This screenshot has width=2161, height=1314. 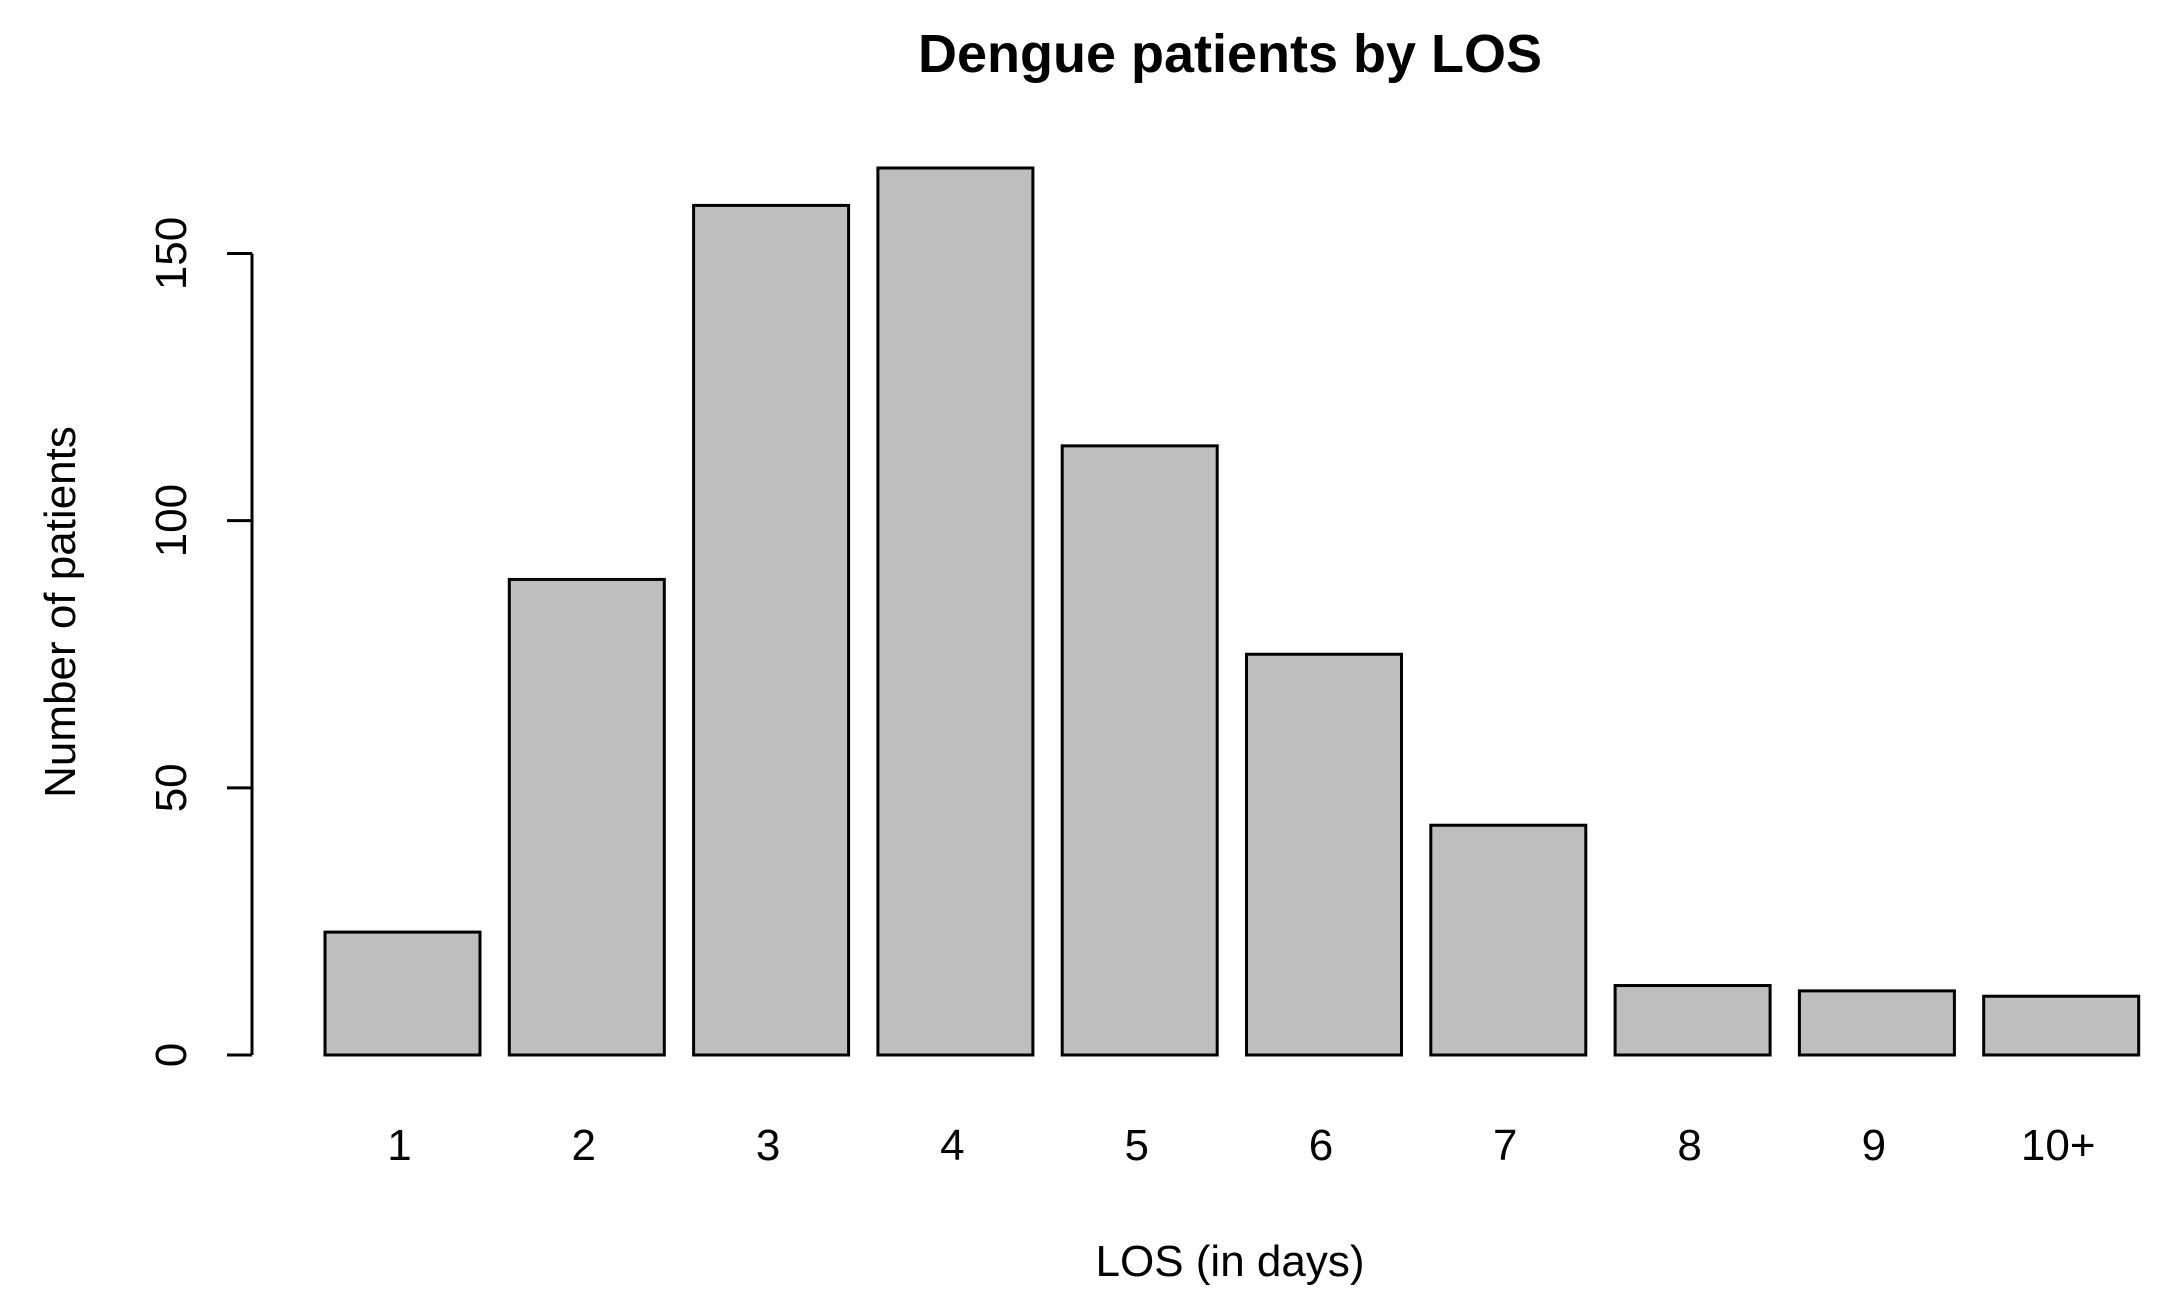 I want to click on x-axis-label: LOS (in days), so click(x=1230, y=1261).